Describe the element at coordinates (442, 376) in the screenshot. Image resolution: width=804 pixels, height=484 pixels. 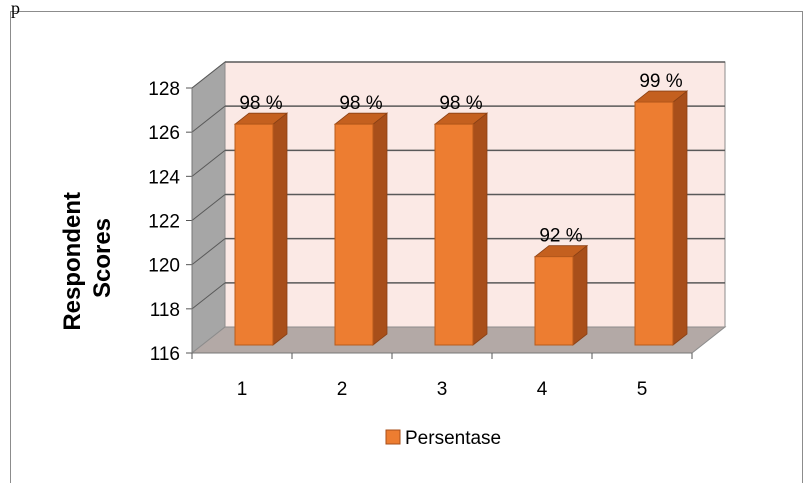
I see `x-tick-labels: 1 2 3 4 5` at that location.